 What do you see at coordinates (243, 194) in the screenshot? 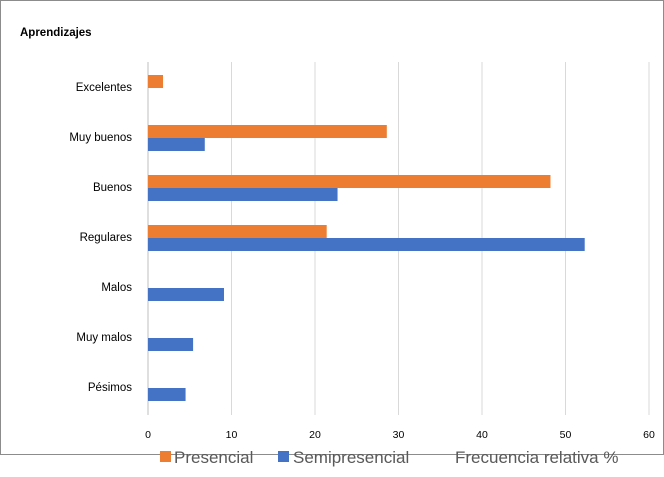
I see `bar-semipresencial-buenos` at bounding box center [243, 194].